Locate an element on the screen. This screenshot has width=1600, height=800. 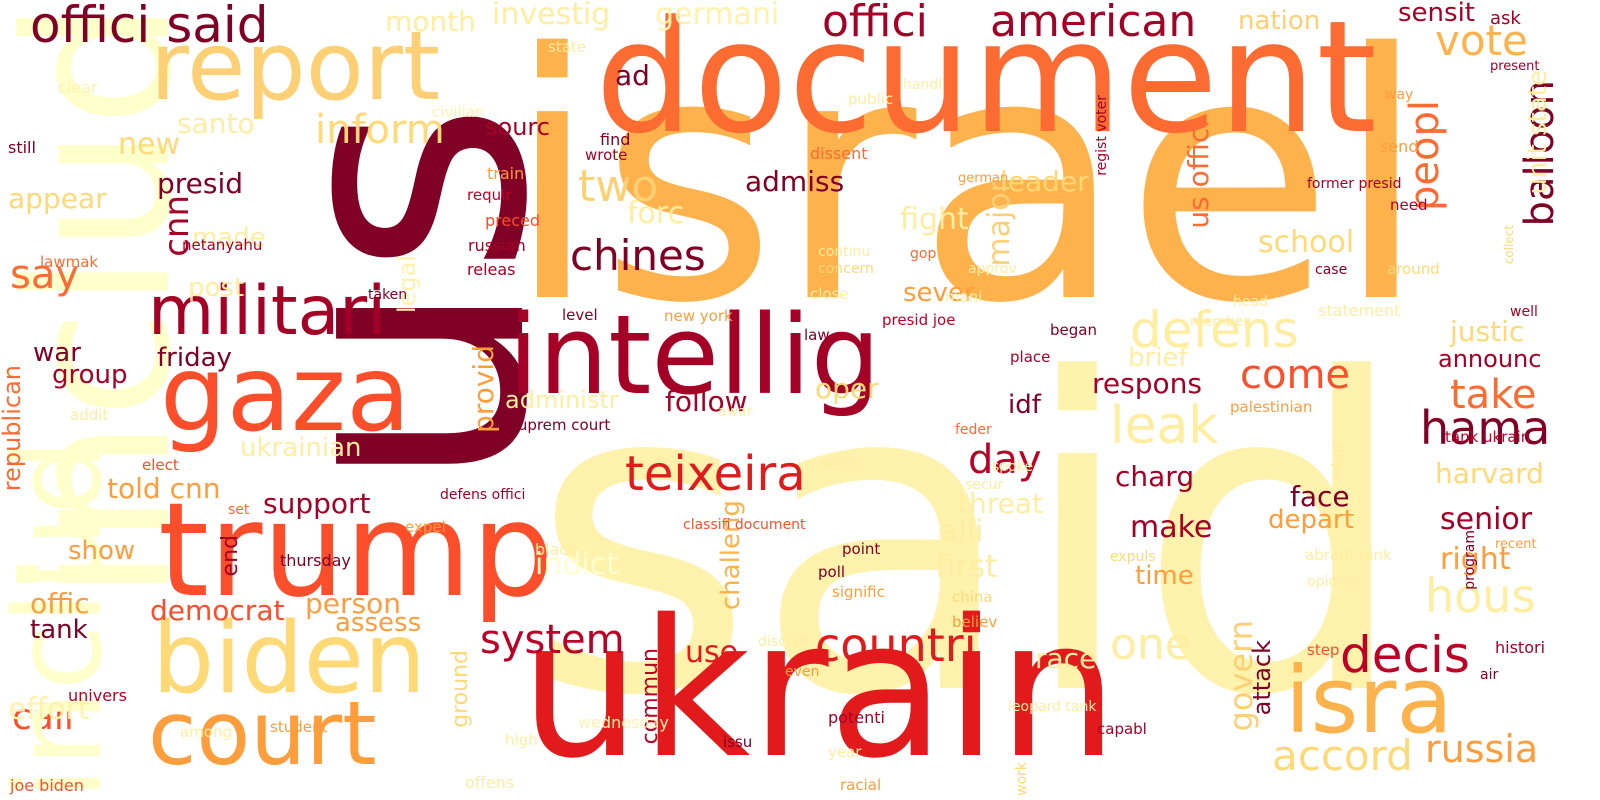
word-appear: appear is located at coordinates (57, 198).